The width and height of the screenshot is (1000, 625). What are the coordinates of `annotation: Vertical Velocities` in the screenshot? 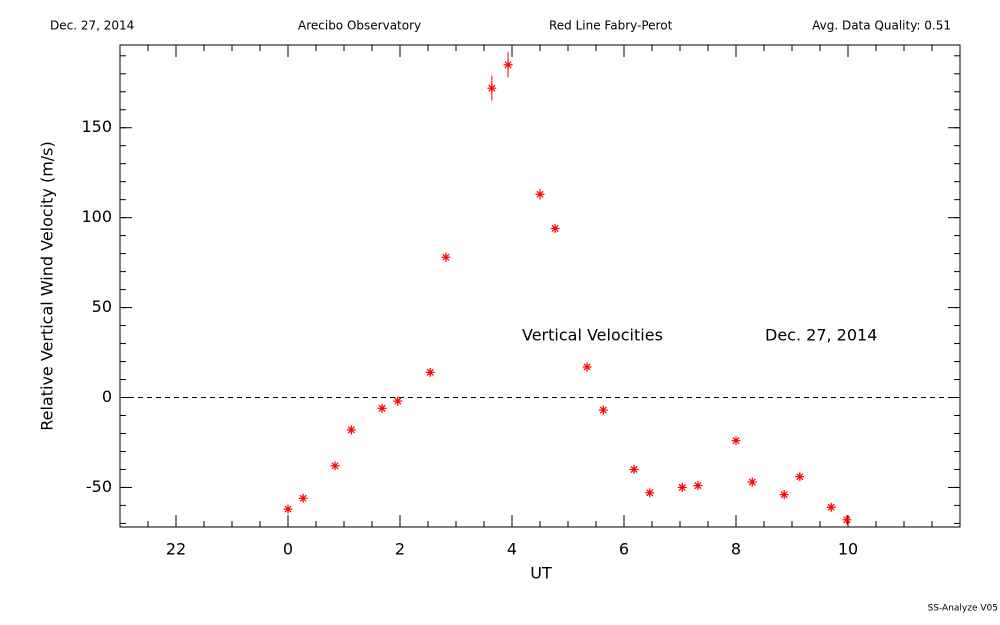 It's located at (592, 335).